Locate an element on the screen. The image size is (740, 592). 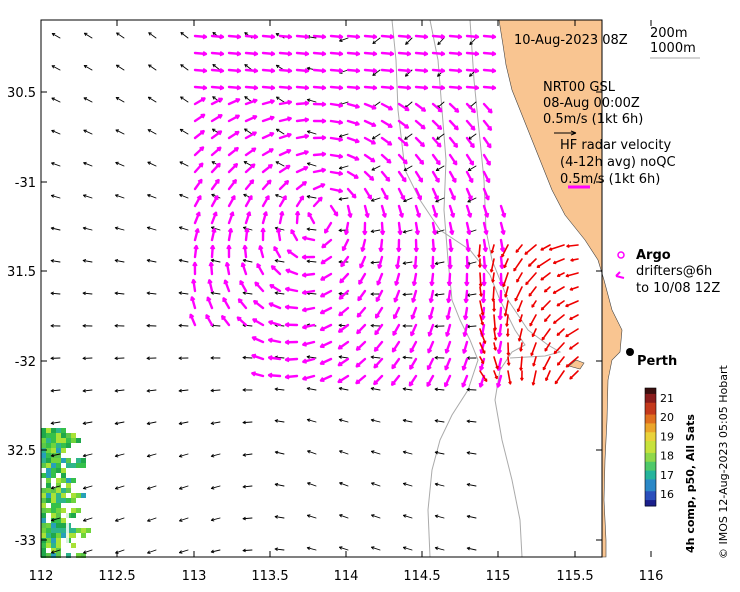
depth-legend-200: 200m is located at coordinates (668, 33).